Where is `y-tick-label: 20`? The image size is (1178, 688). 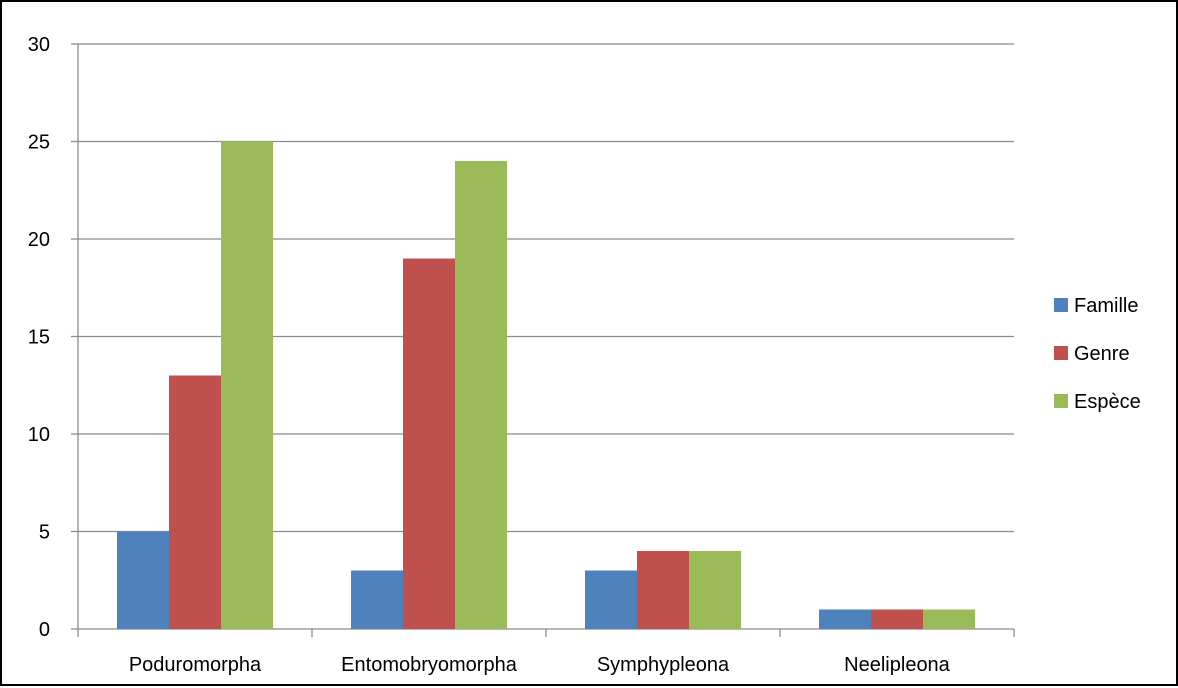 y-tick-label: 20 is located at coordinates (39, 240).